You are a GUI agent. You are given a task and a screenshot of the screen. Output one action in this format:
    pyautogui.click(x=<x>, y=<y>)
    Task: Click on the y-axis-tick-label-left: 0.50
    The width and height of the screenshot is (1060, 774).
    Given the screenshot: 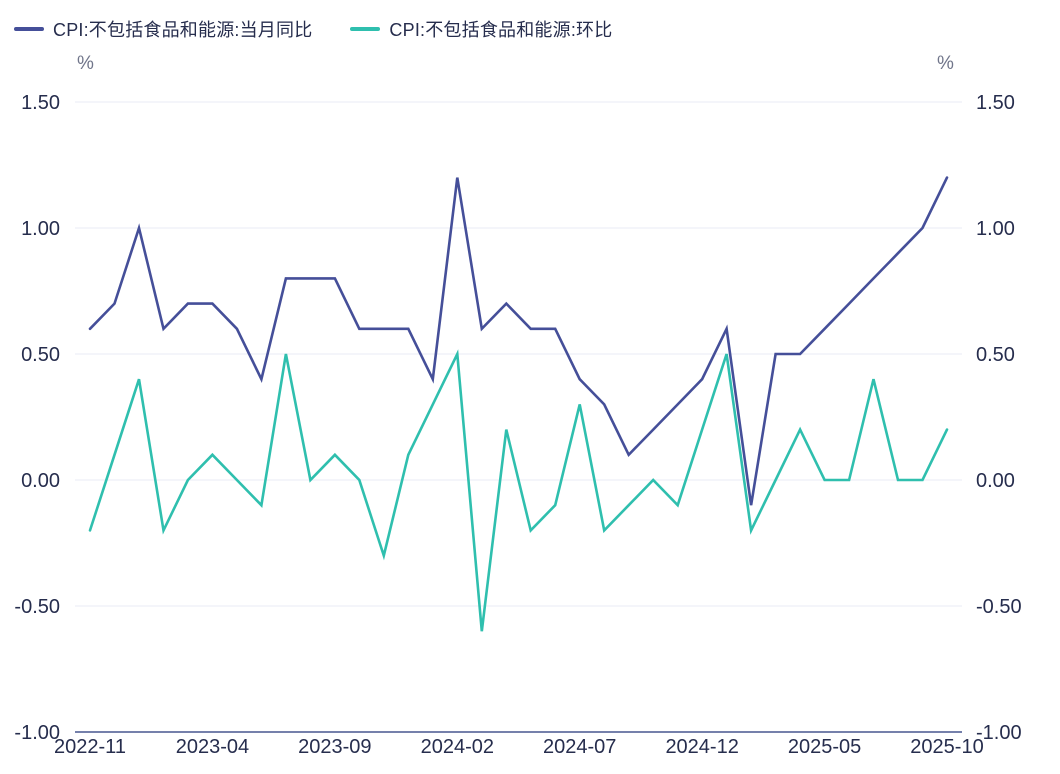 What is the action you would take?
    pyautogui.click(x=40, y=355)
    